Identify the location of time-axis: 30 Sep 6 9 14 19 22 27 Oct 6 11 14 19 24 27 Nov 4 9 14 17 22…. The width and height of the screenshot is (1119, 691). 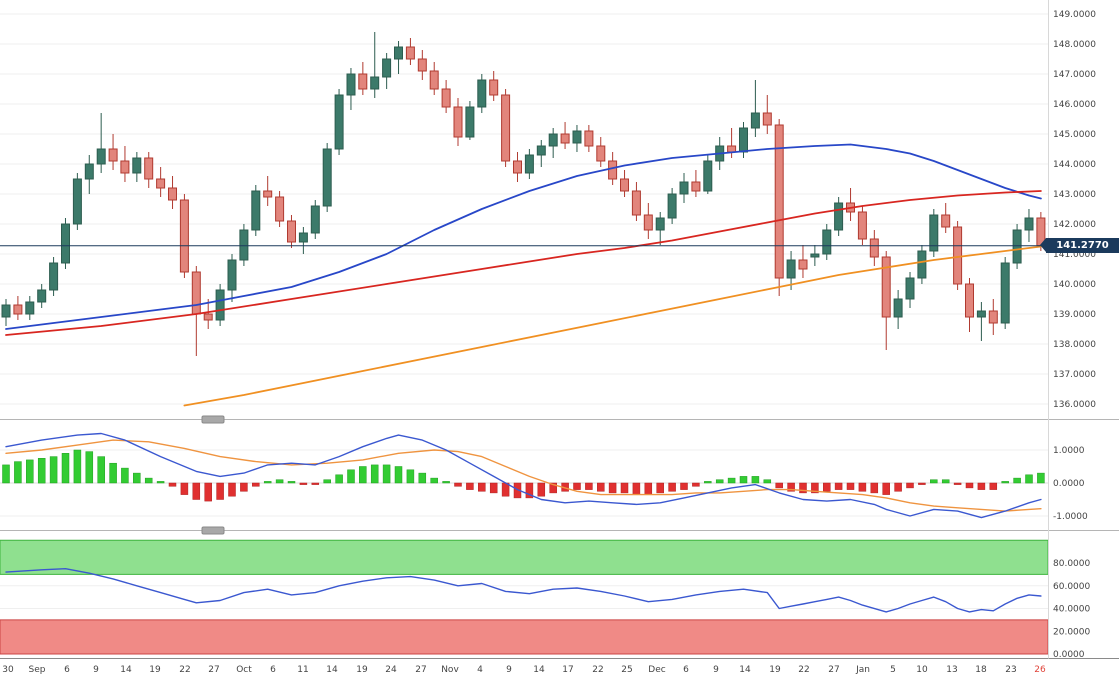
(524, 670).